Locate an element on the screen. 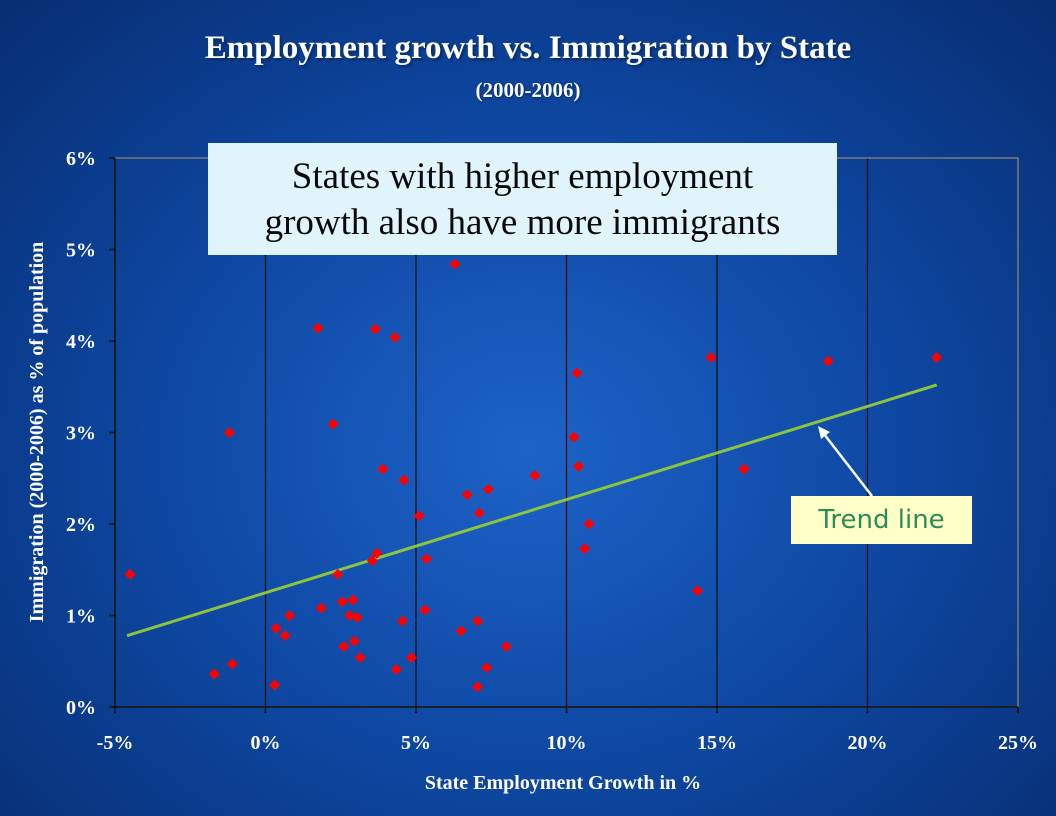 The width and height of the screenshot is (1056, 816). x-tick-label: 25% is located at coordinates (1018, 743).